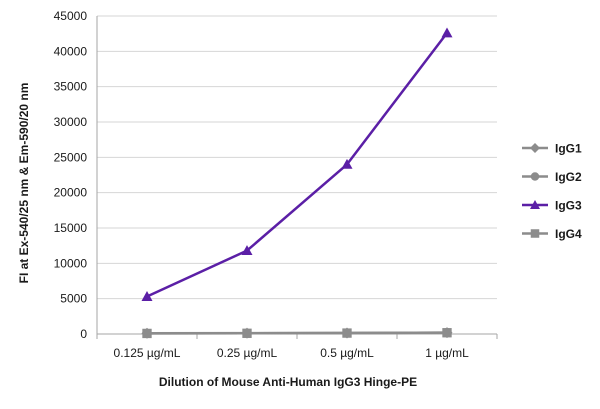  Describe the element at coordinates (71, 193) in the screenshot. I see `y-tick-label: 20000` at that location.